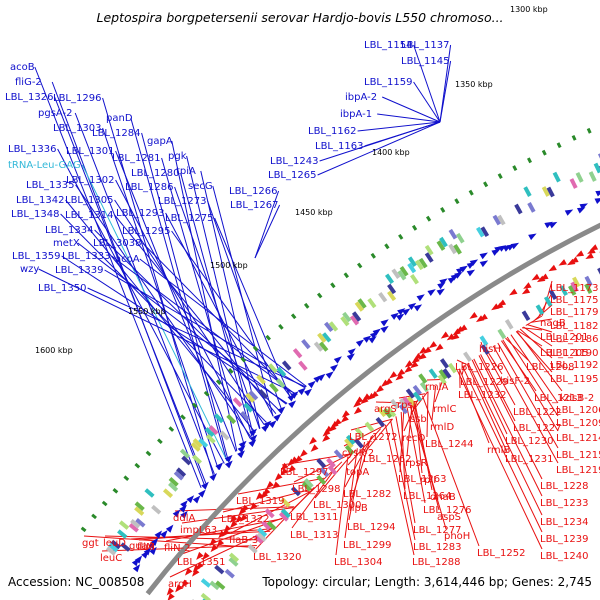 The height and width of the screenshot is (600, 600). Describe the element at coordinates (408, 405) in the screenshot. I see `gene-label: rpsF` at that location.